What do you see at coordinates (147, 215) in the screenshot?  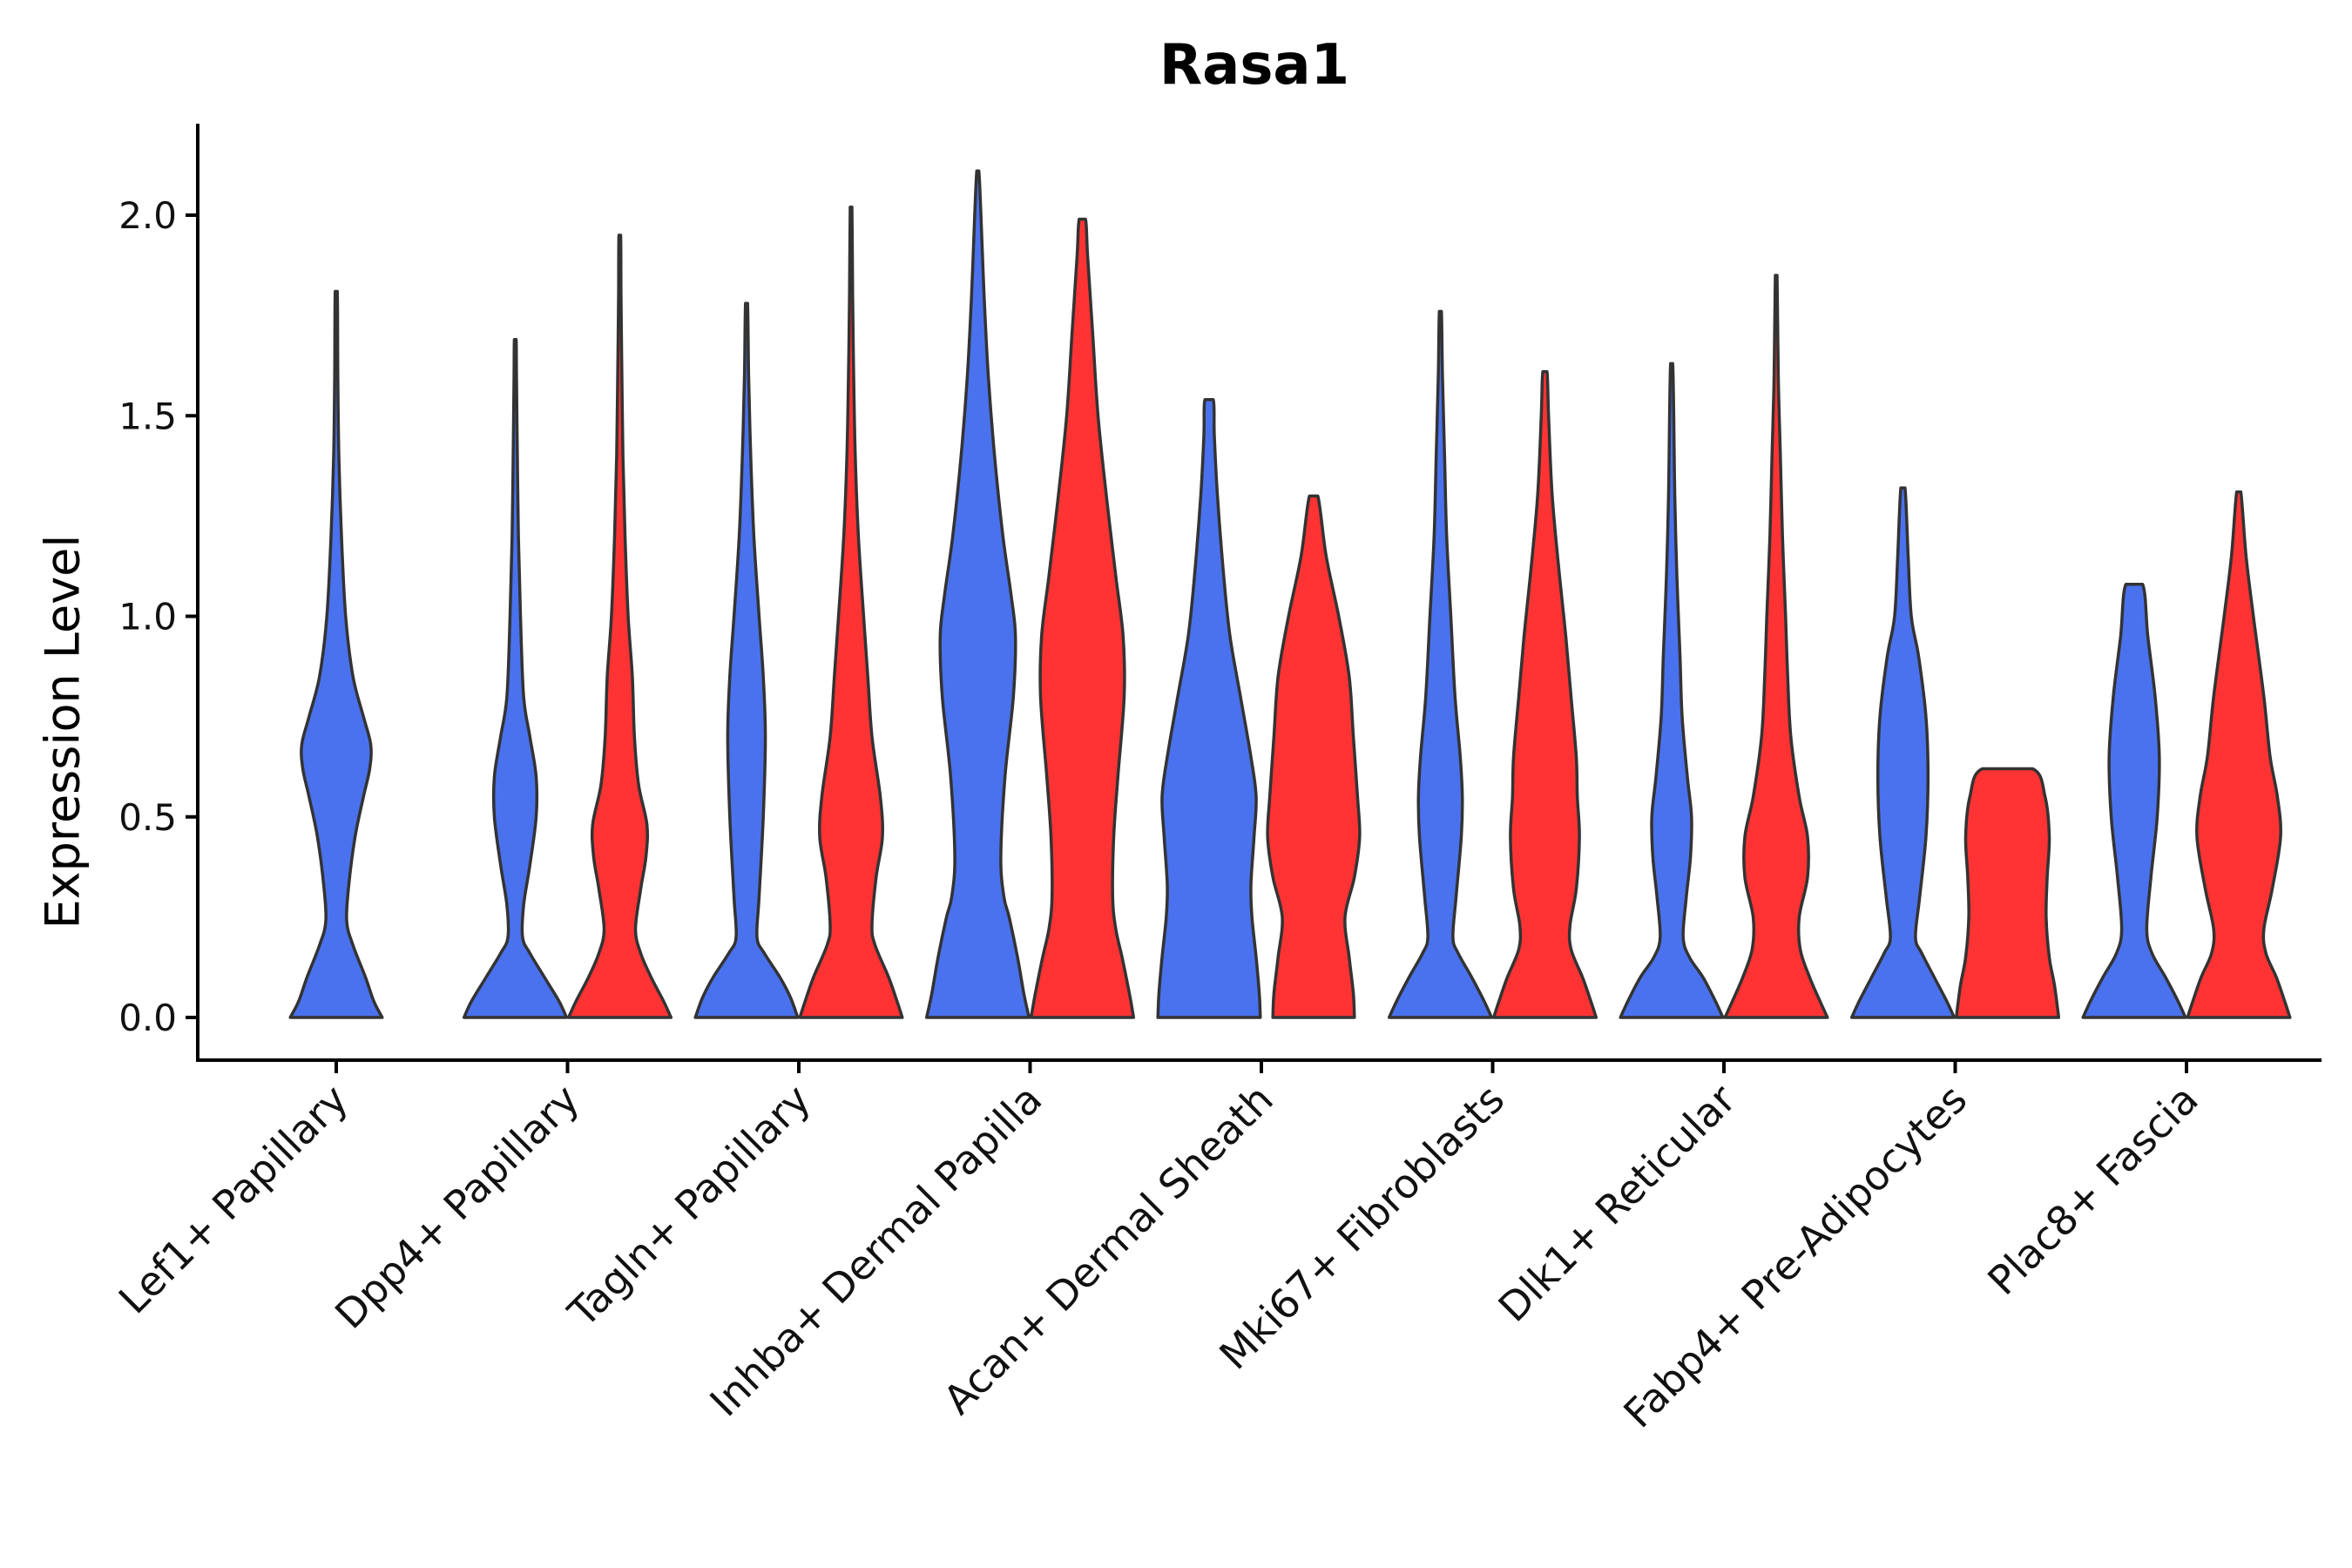 I see `y-tick-label: 2.0` at bounding box center [147, 215].